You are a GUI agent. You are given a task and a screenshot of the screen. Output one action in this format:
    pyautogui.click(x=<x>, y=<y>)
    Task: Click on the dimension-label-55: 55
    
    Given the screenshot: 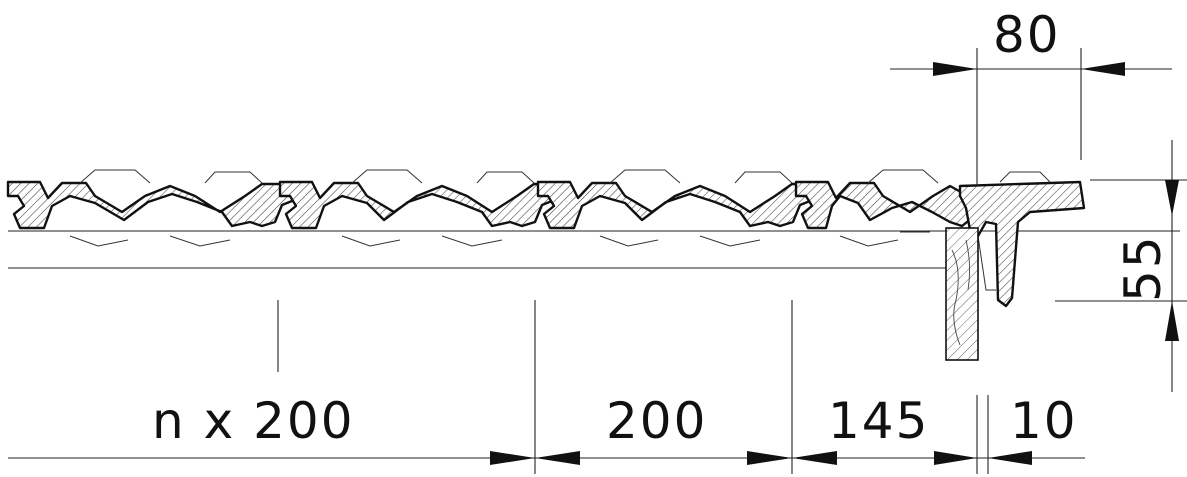 What is the action you would take?
    pyautogui.click(x=1143, y=268)
    